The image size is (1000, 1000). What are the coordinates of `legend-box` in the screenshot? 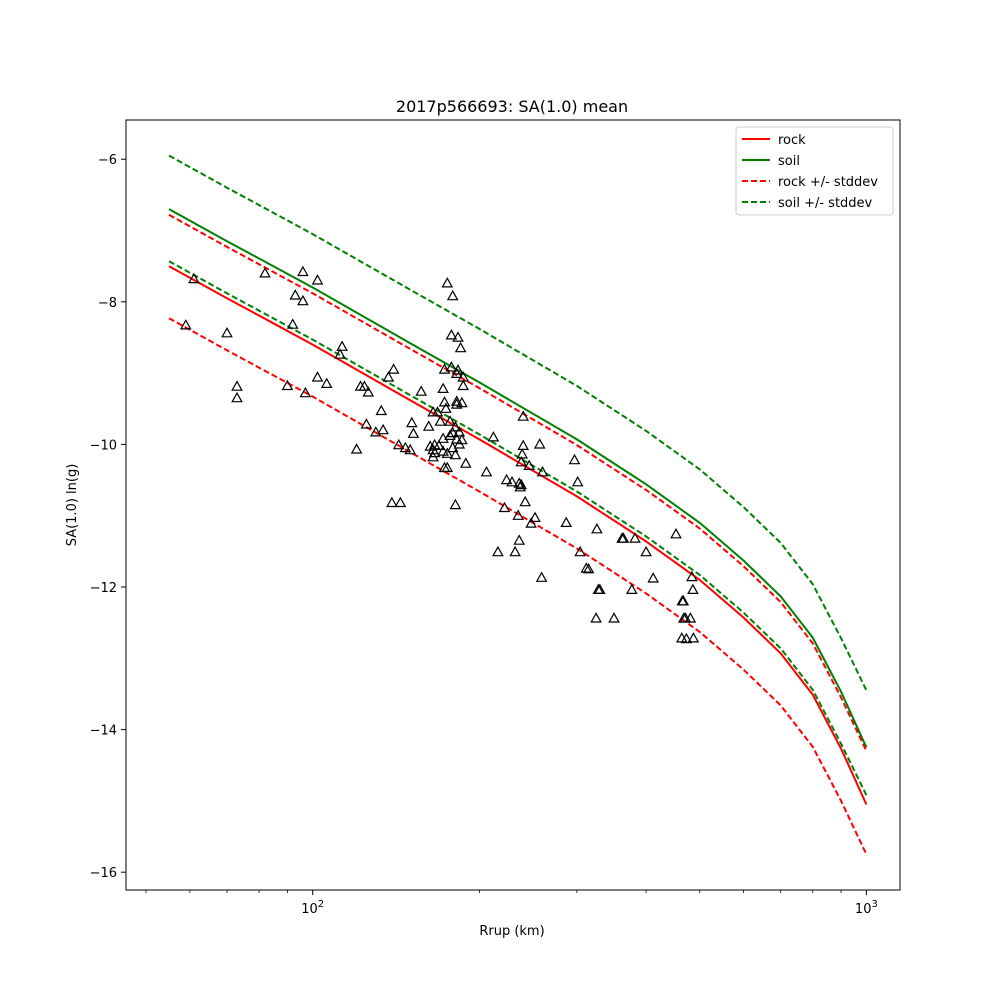 It's located at (814, 171).